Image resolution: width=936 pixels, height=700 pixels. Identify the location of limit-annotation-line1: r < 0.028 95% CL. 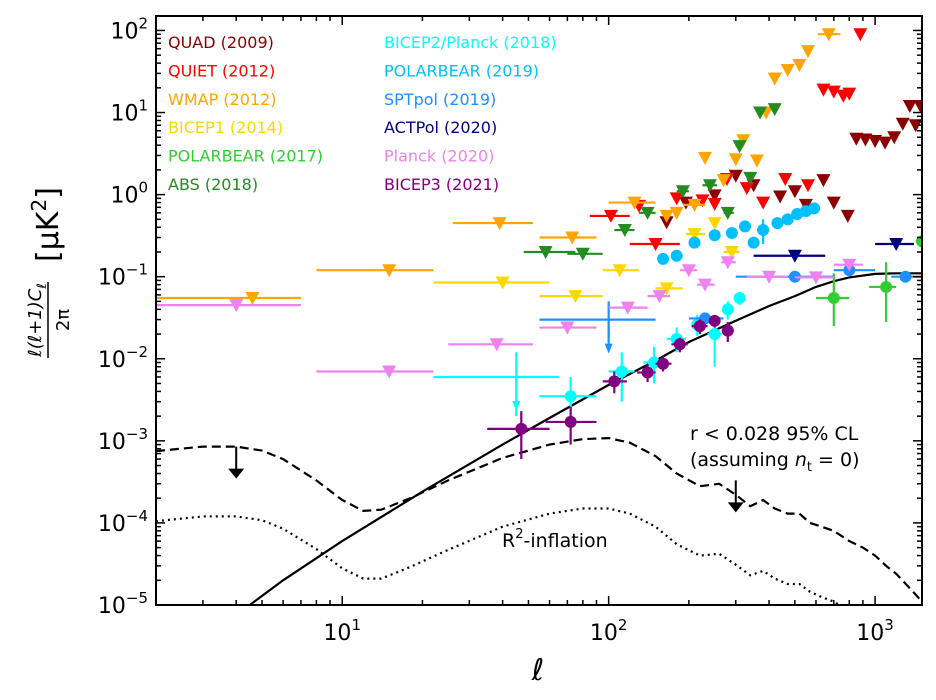
(774, 434).